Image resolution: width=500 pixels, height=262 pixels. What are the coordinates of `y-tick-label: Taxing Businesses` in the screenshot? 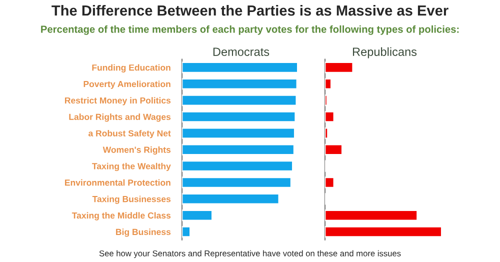 It's located at (131, 200).